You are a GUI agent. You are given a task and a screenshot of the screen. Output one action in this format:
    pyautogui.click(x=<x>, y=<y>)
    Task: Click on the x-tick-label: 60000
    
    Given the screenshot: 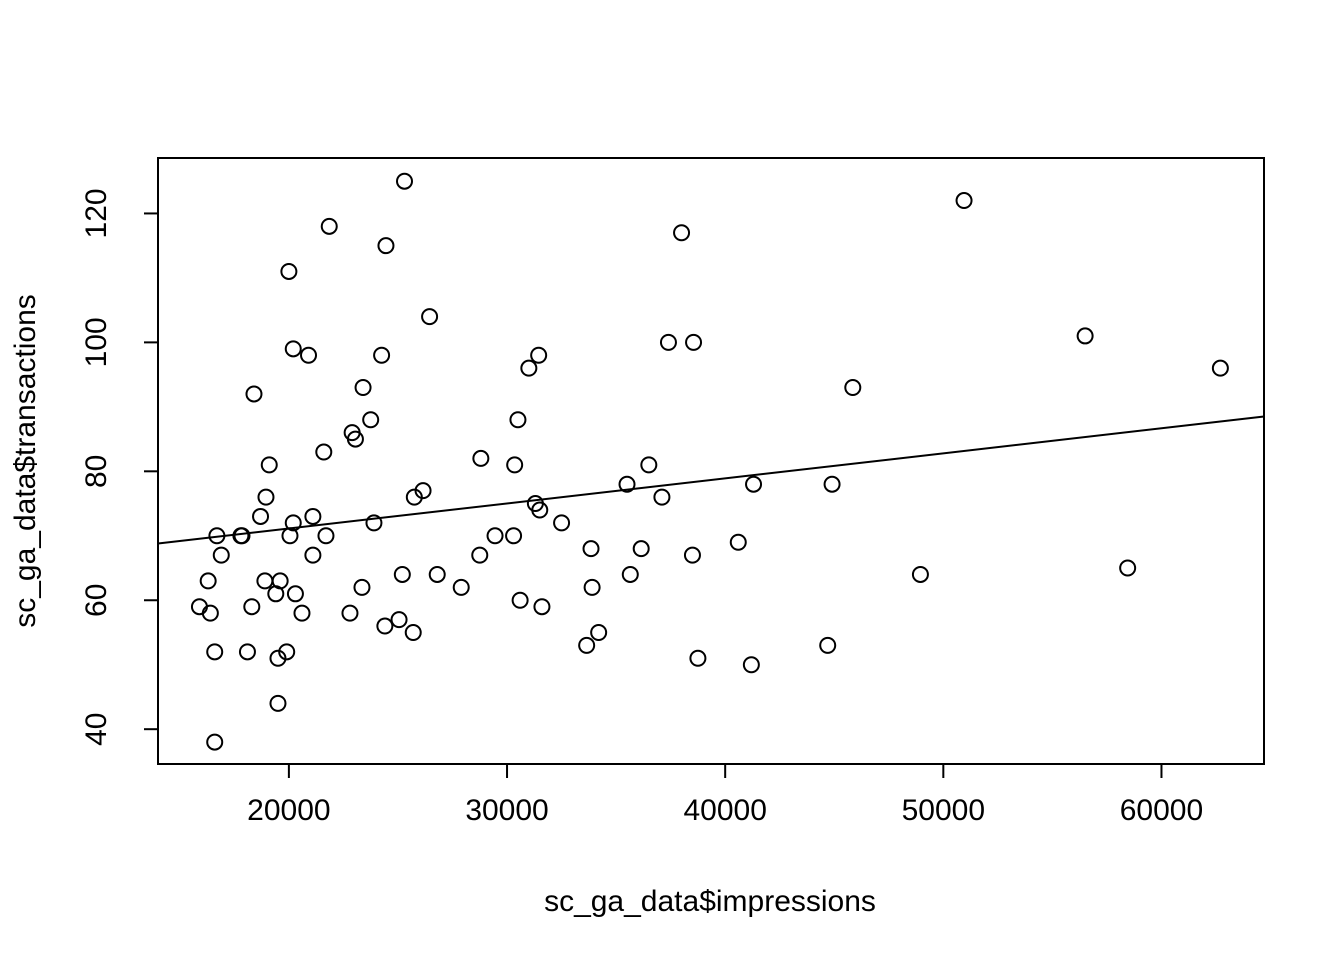 What is the action you would take?
    pyautogui.click(x=1161, y=810)
    